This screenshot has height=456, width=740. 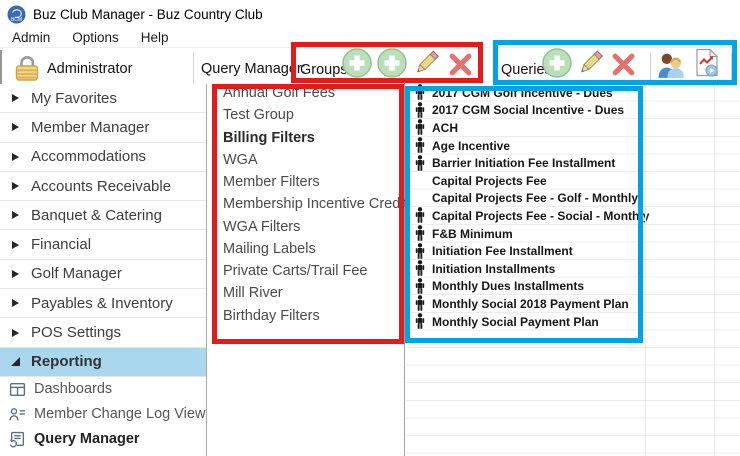 I want to click on groups-label: Groups:, so click(x=326, y=70).